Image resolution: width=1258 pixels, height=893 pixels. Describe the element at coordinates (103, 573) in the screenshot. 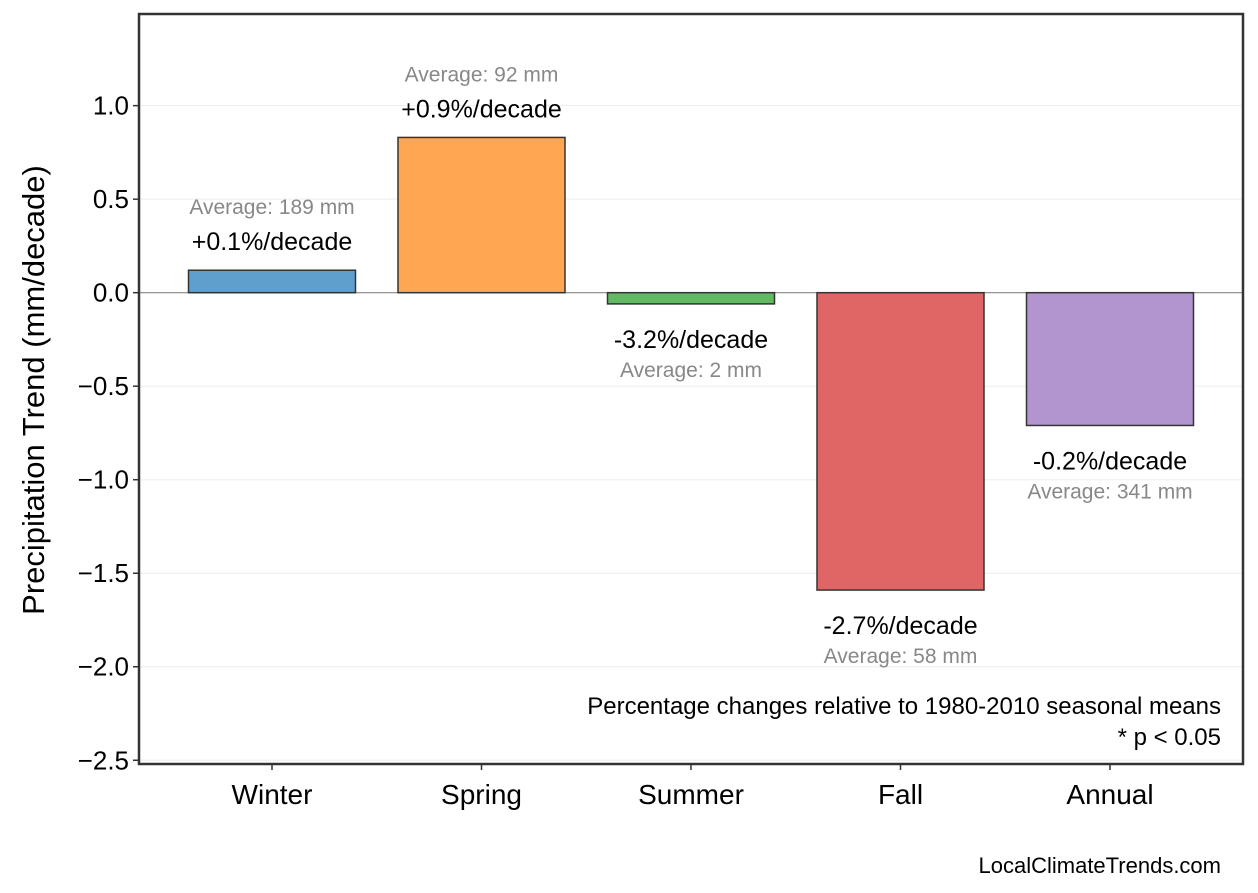

I see `y-tick-label: −1.5` at that location.